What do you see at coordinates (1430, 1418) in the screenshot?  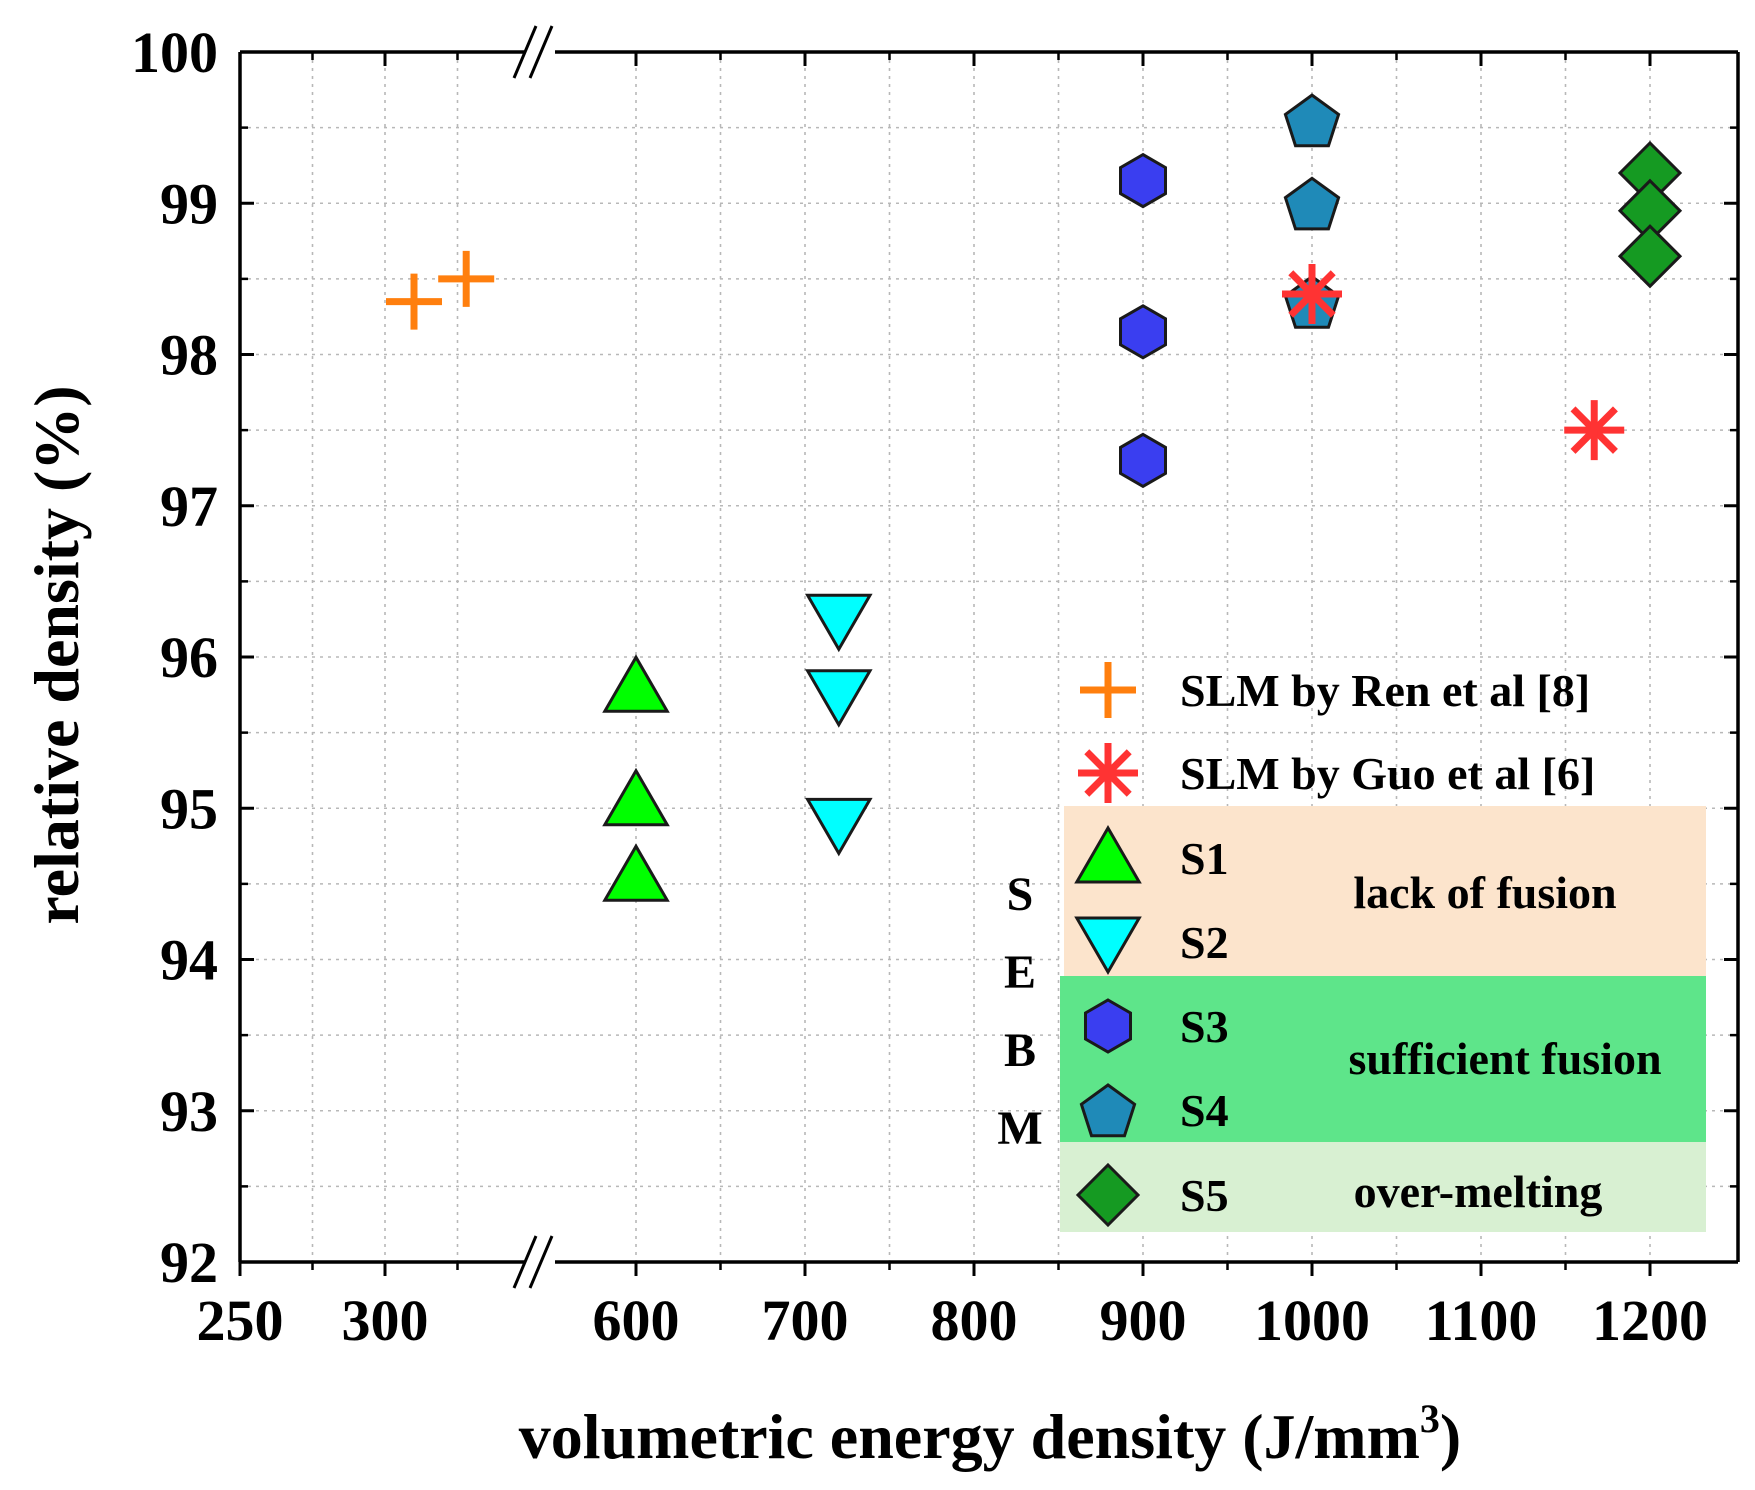 I see `x-axis-title-sup: 3` at bounding box center [1430, 1418].